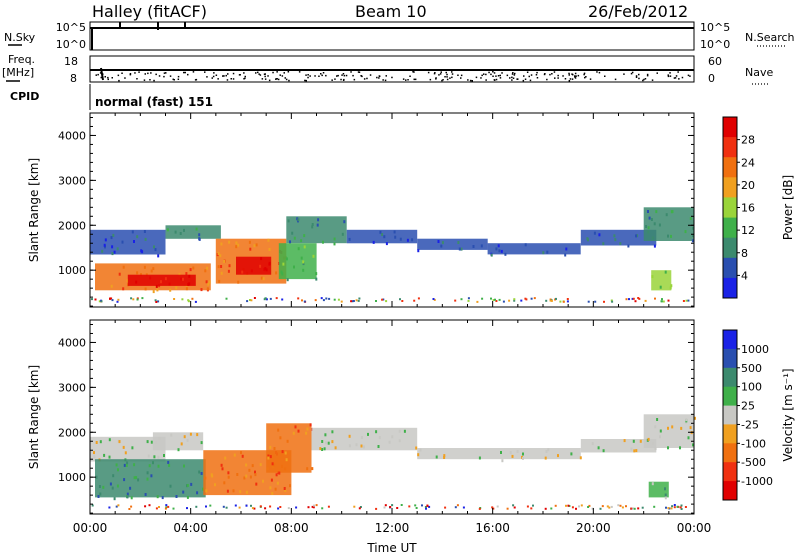  What do you see at coordinates (391, 11) in the screenshot?
I see `beam-title: Beam 10` at bounding box center [391, 11].